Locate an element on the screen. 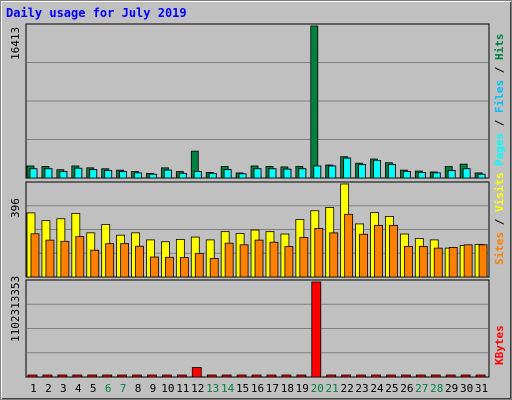  legend-entry-hits: Hits is located at coordinates (499, 47).